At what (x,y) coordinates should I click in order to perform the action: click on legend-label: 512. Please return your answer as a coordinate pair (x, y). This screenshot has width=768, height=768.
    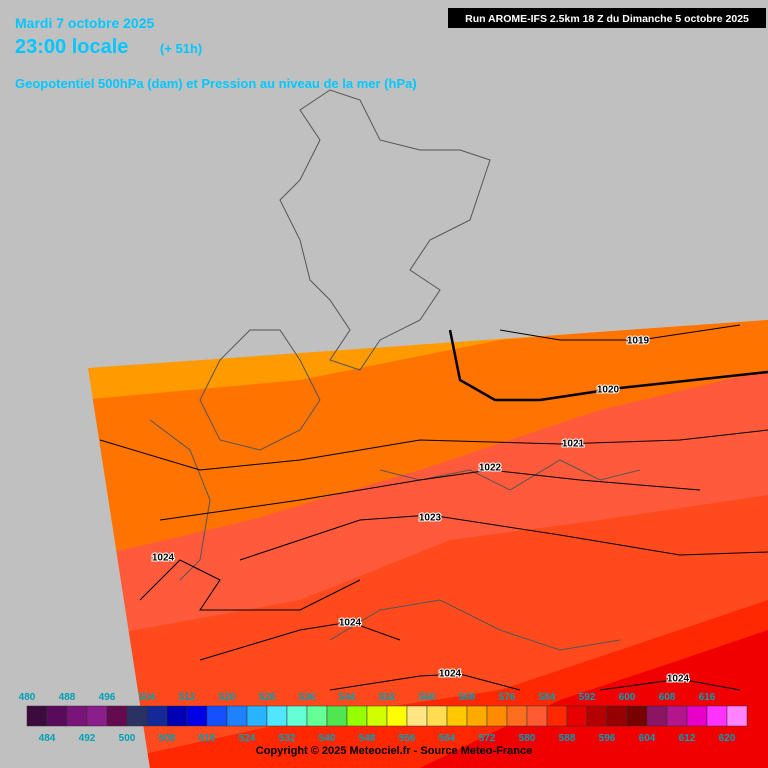
    Looking at the image, I should click on (187, 697).